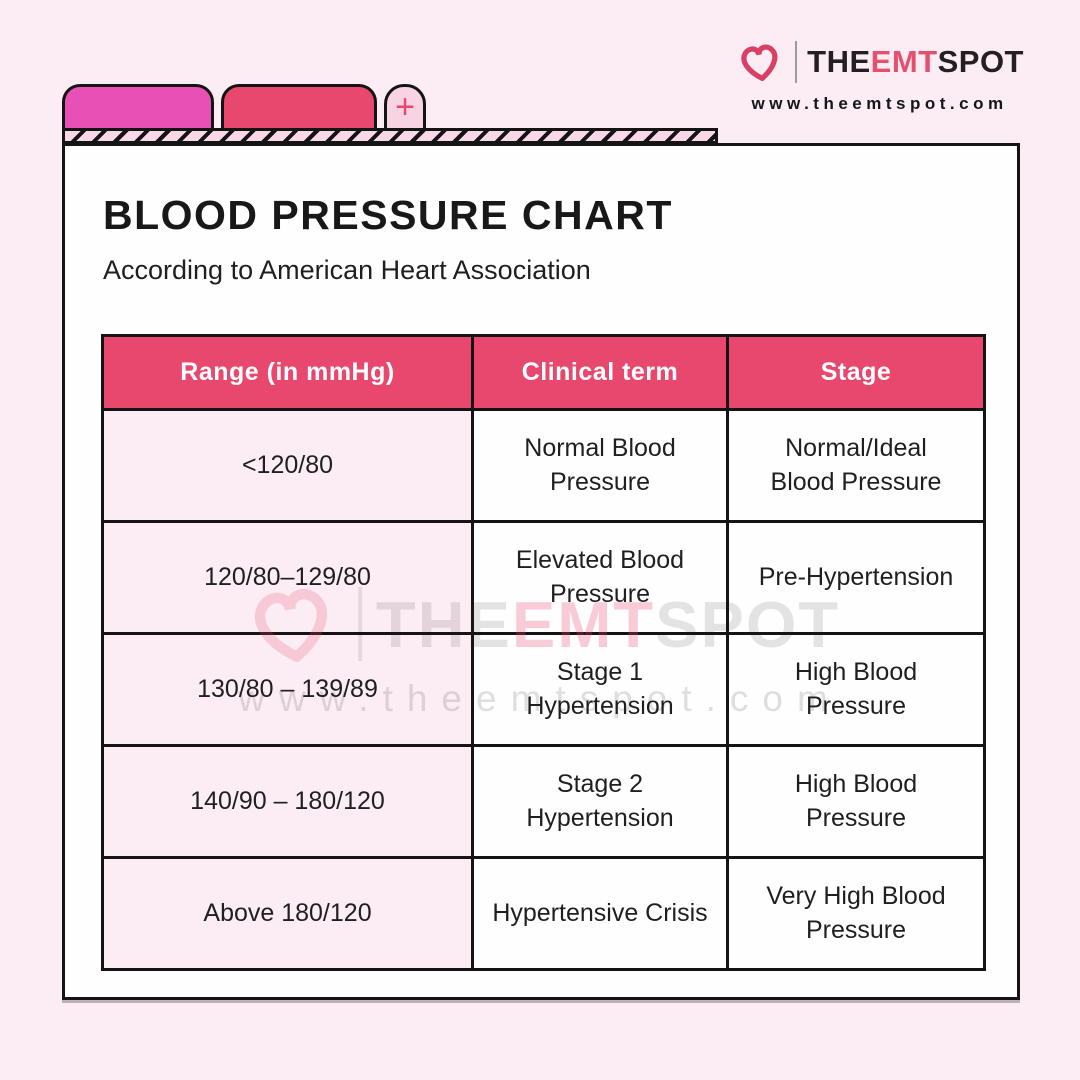 The height and width of the screenshot is (1080, 1080). Describe the element at coordinates (980, 61) in the screenshot. I see `brand-name-spot: SPOT` at that location.